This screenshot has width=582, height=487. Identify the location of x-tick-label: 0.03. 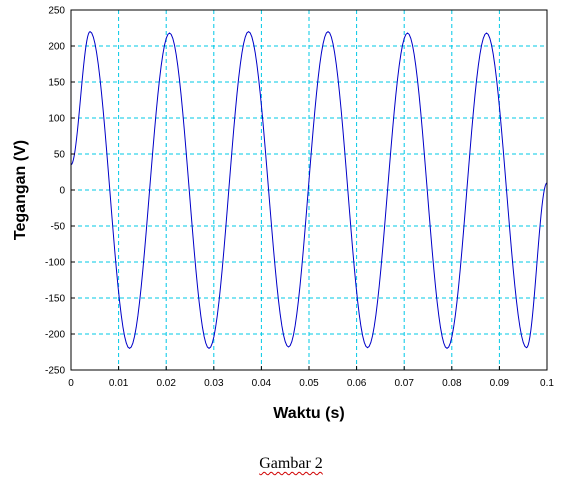
(214, 383).